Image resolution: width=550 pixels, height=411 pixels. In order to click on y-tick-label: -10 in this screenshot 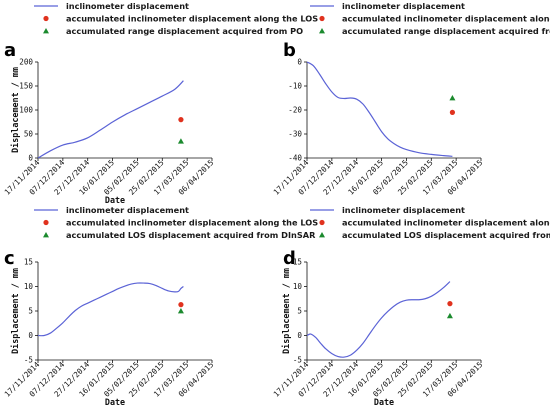, I will do `click(295, 86)`.